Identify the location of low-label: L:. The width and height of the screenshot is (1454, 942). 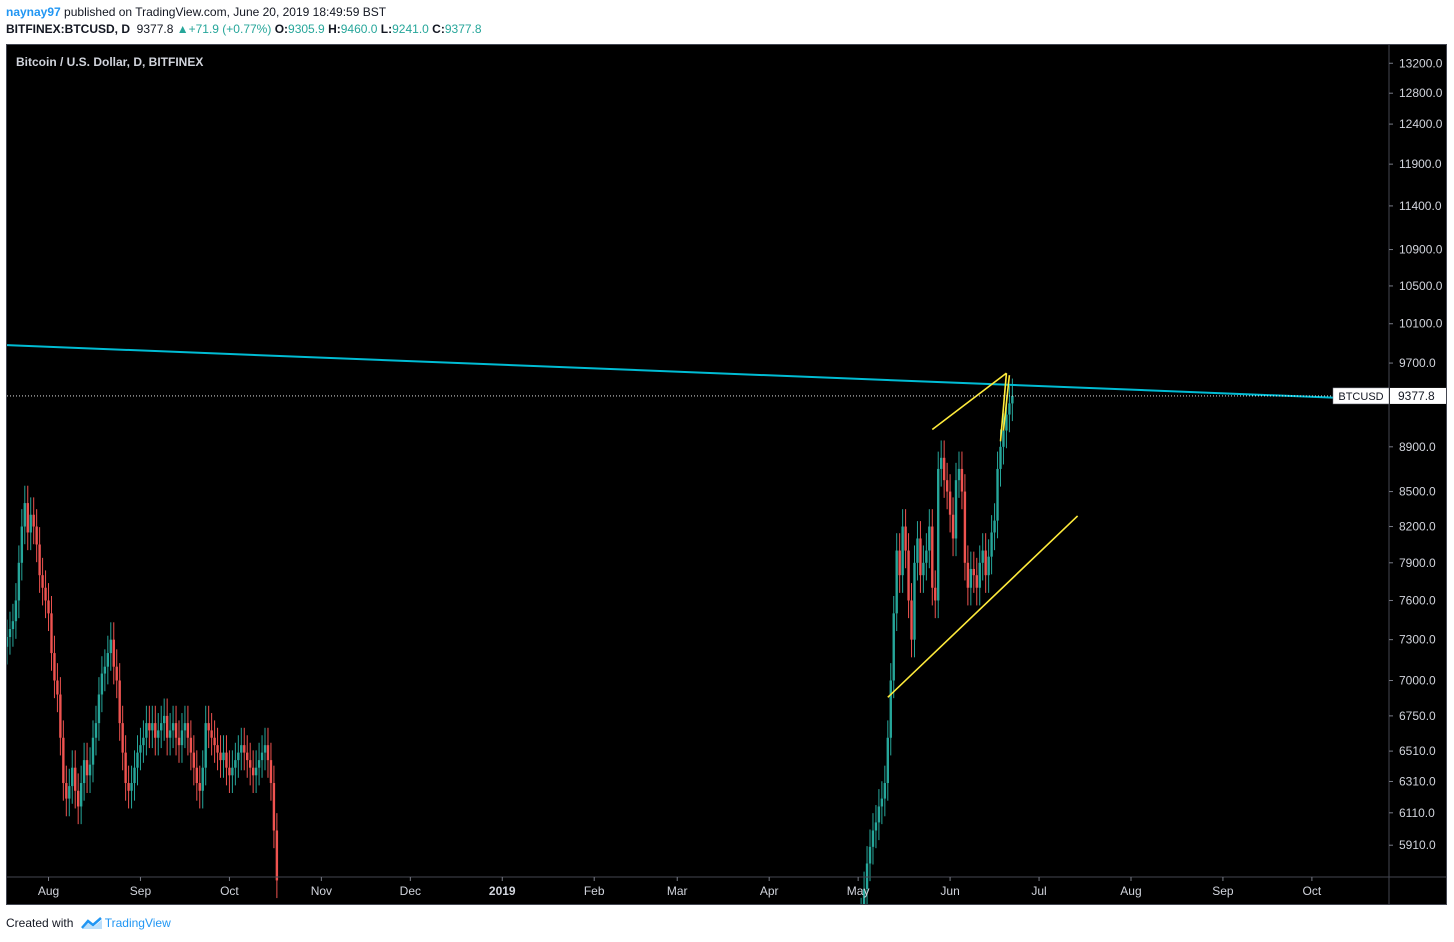
(386, 29).